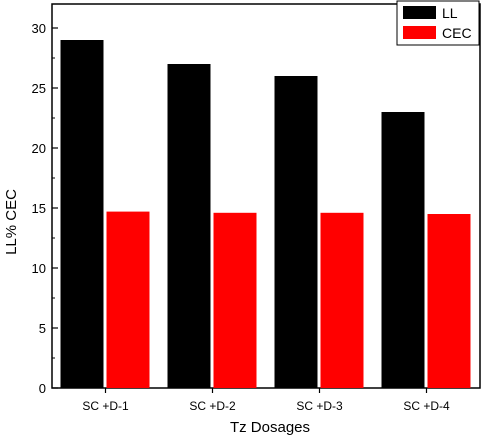 The width and height of the screenshot is (484, 440). Describe the element at coordinates (42, 328) in the screenshot. I see `y-tick-label: 5` at that location.